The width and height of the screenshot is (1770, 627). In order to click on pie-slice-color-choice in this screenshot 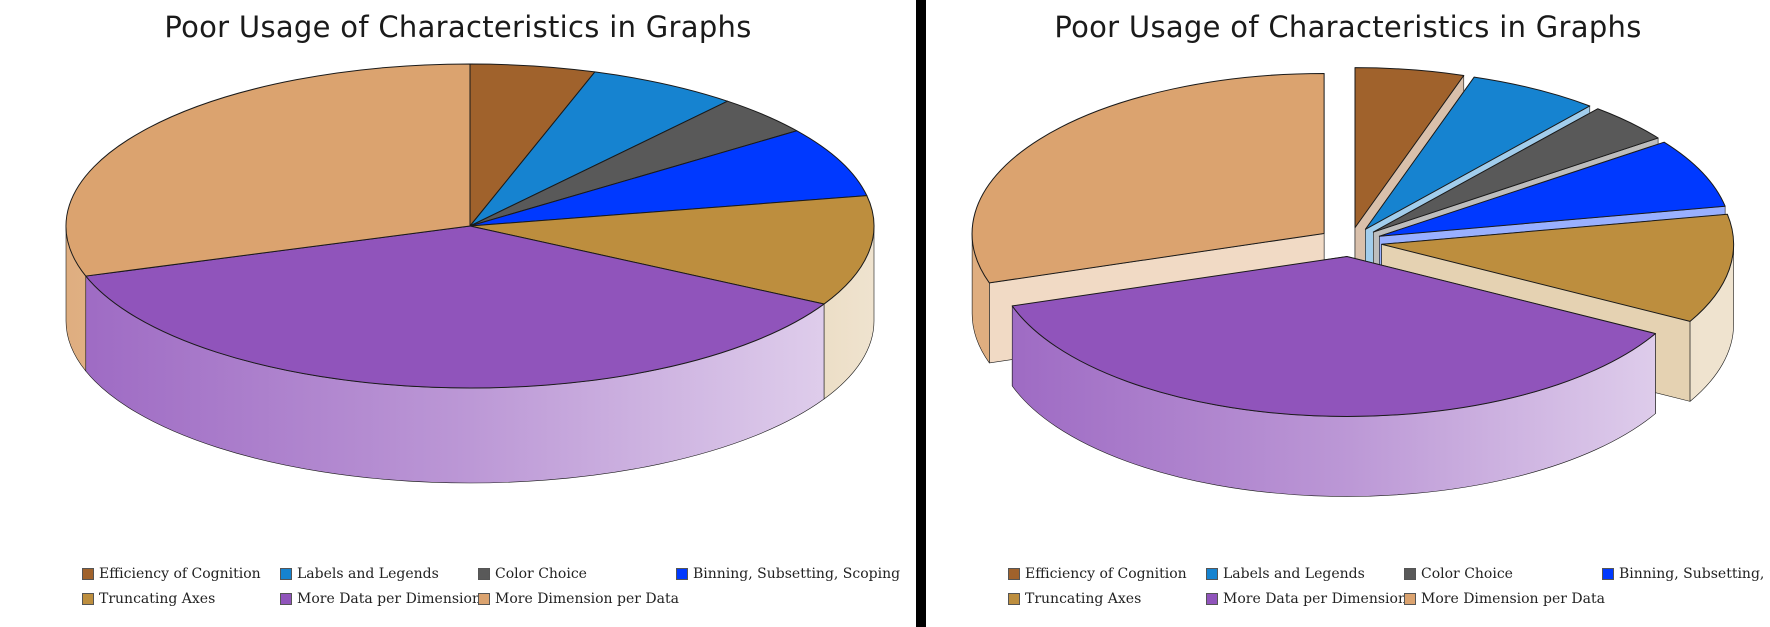, I will do `click(1515, 170)`.